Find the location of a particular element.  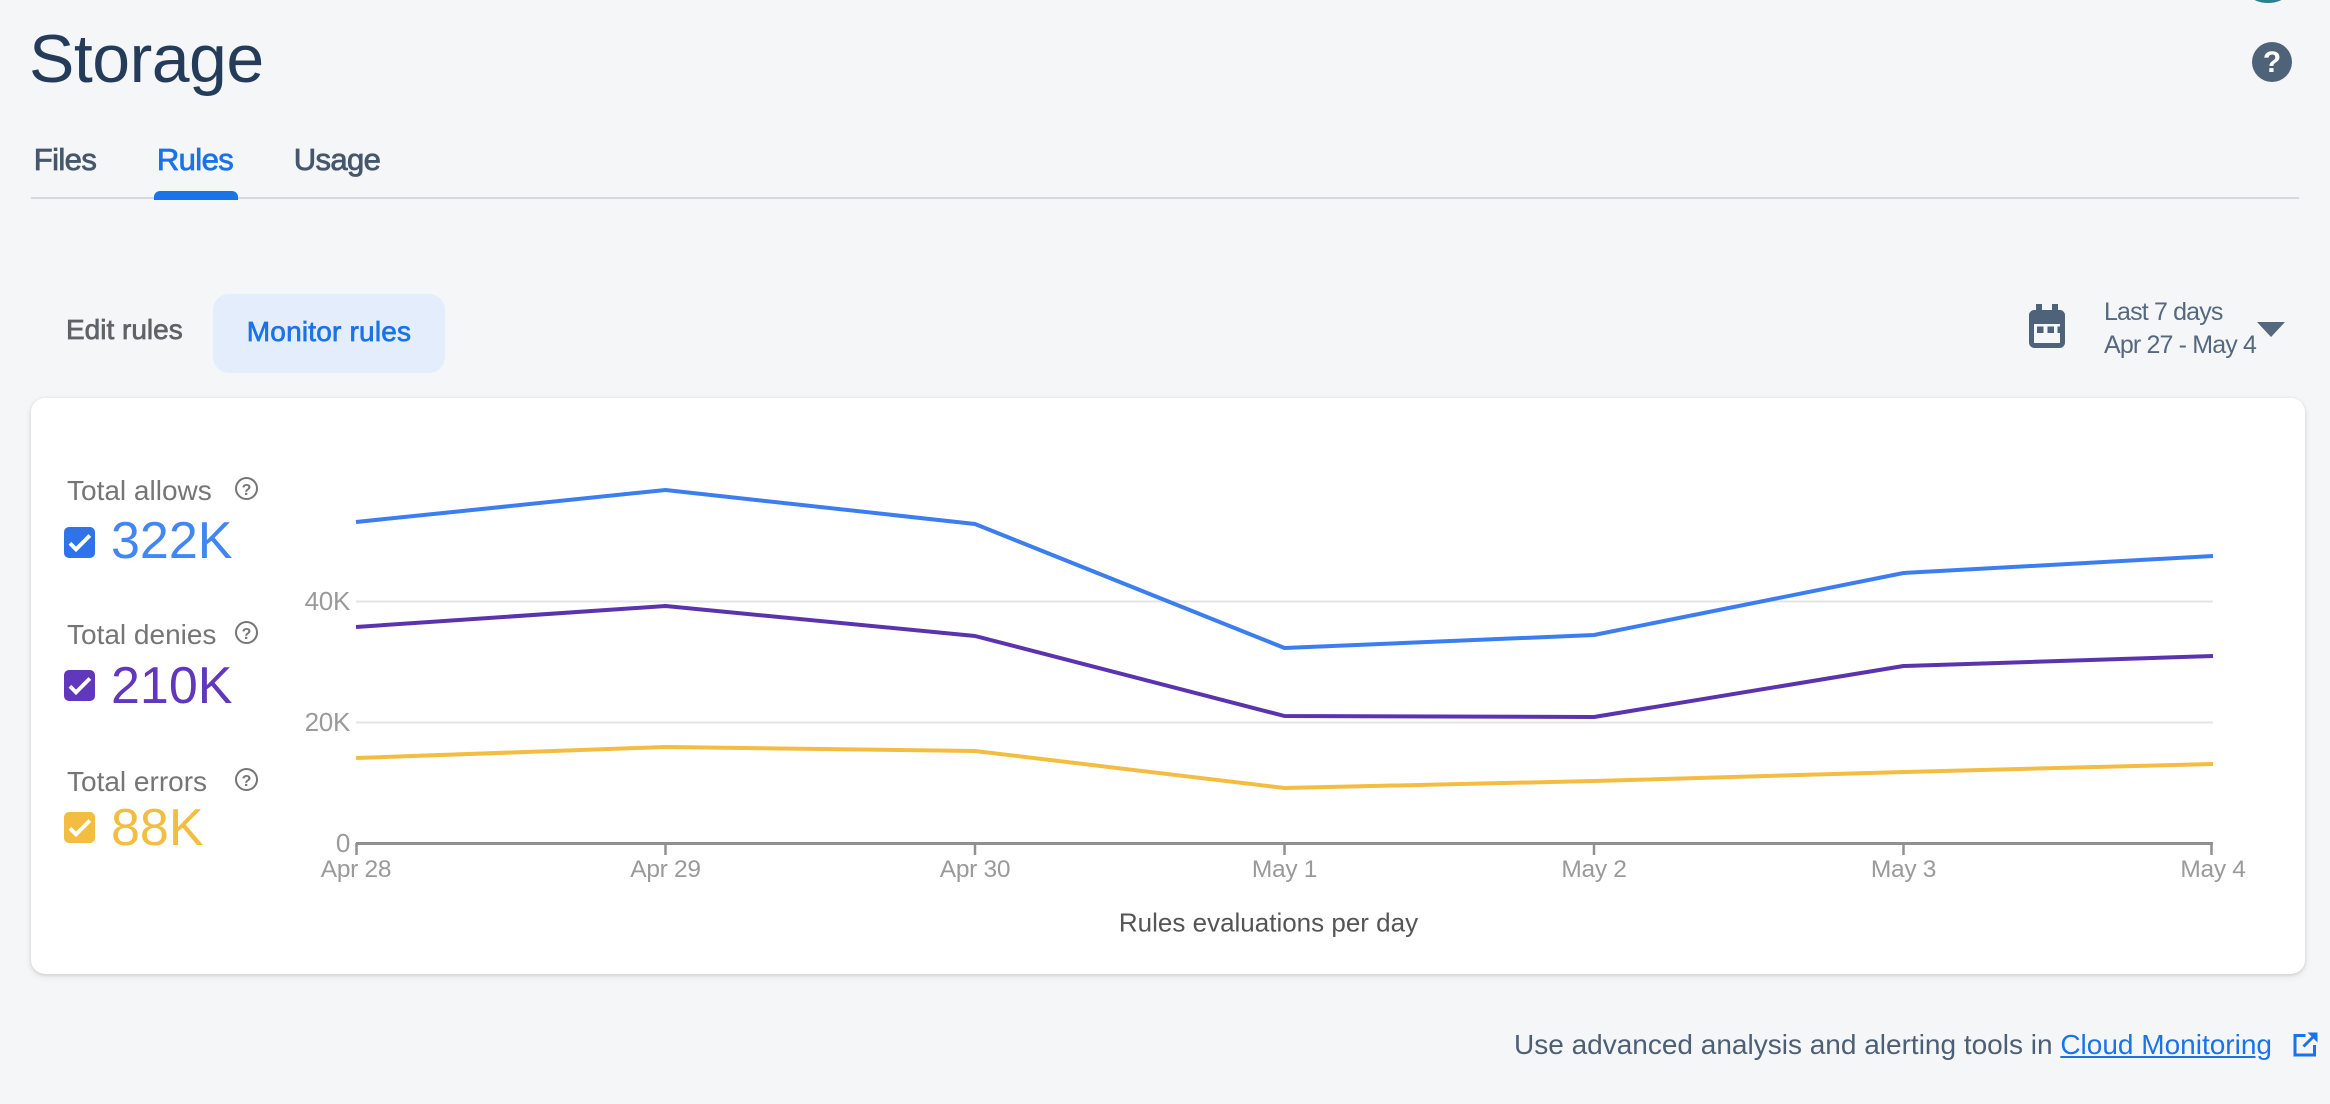

svg-text: 20K is located at coordinates (328, 722).